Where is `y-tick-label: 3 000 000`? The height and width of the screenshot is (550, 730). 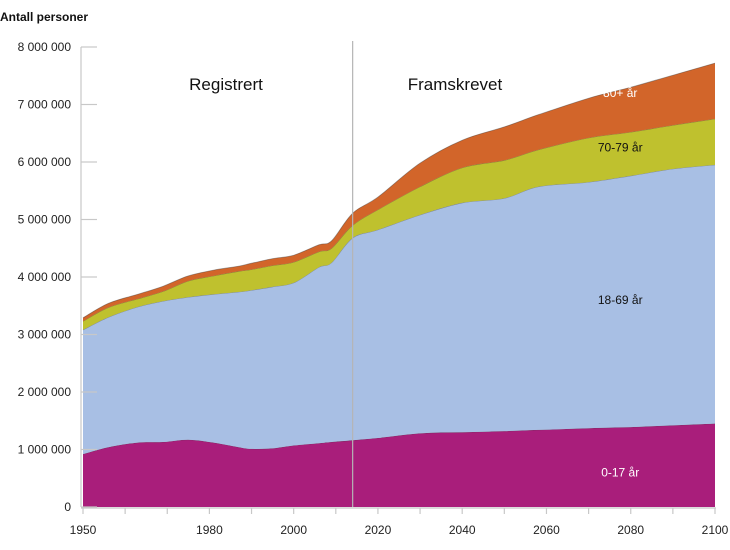 y-tick-label: 3 000 000 is located at coordinates (45, 335).